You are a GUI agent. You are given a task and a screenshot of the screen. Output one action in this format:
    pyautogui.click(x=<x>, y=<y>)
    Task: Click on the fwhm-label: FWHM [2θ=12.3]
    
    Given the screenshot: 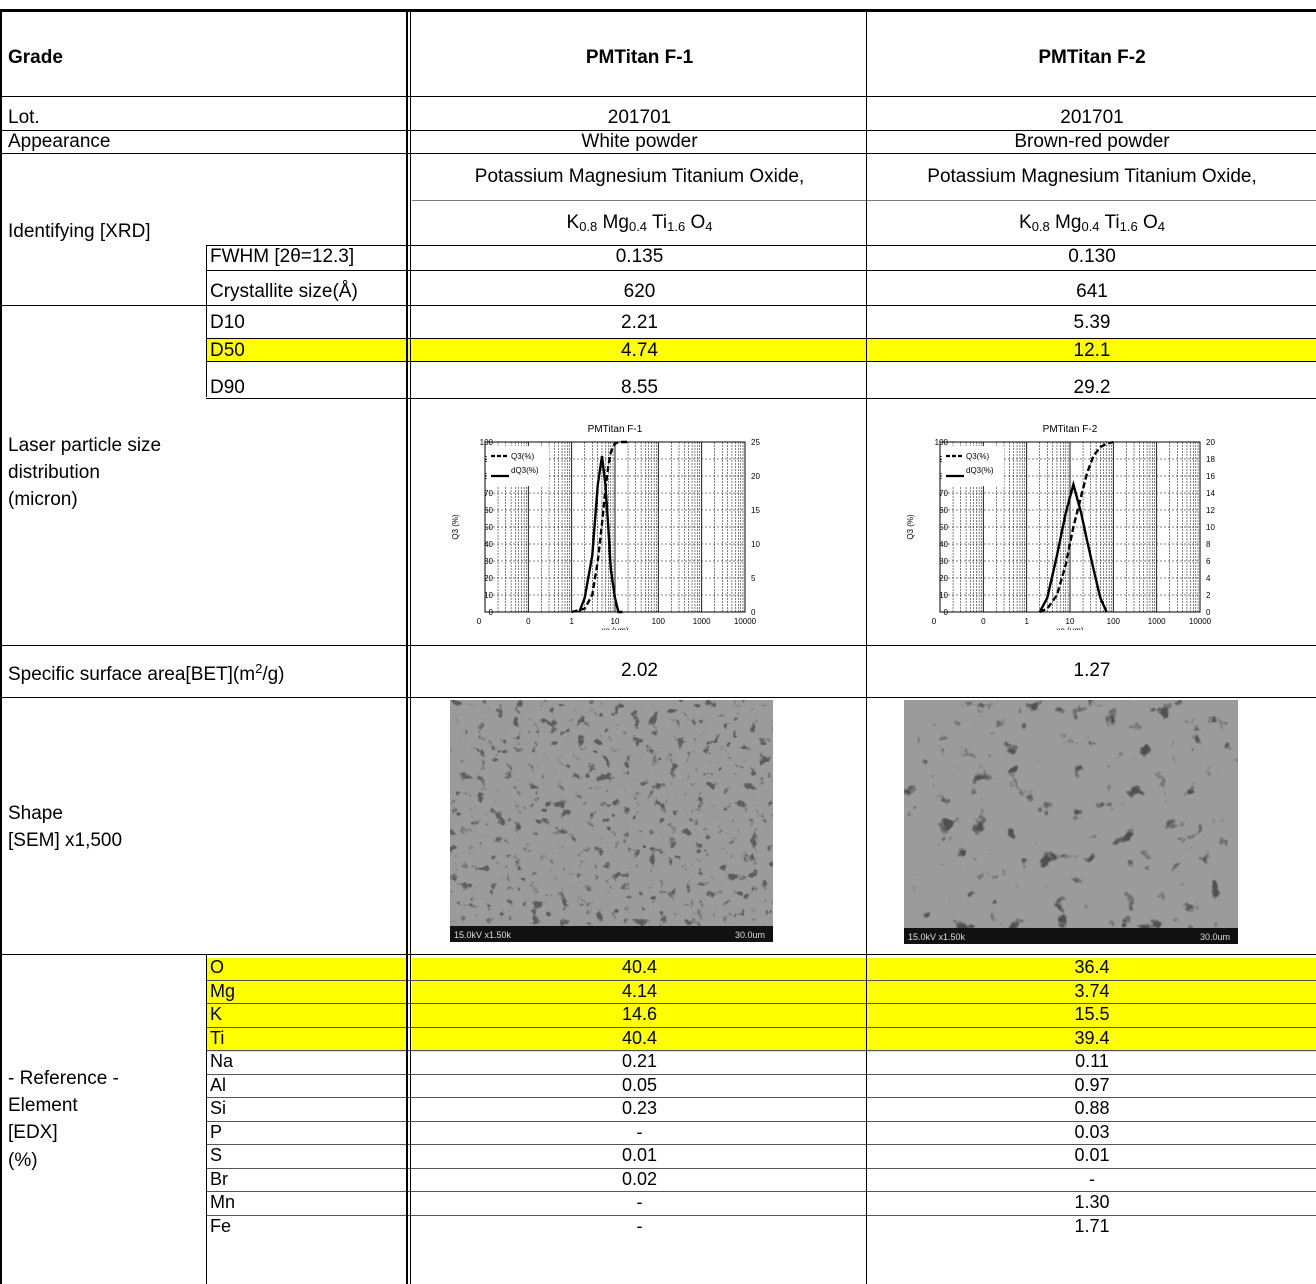 What is the action you would take?
    pyautogui.click(x=282, y=256)
    